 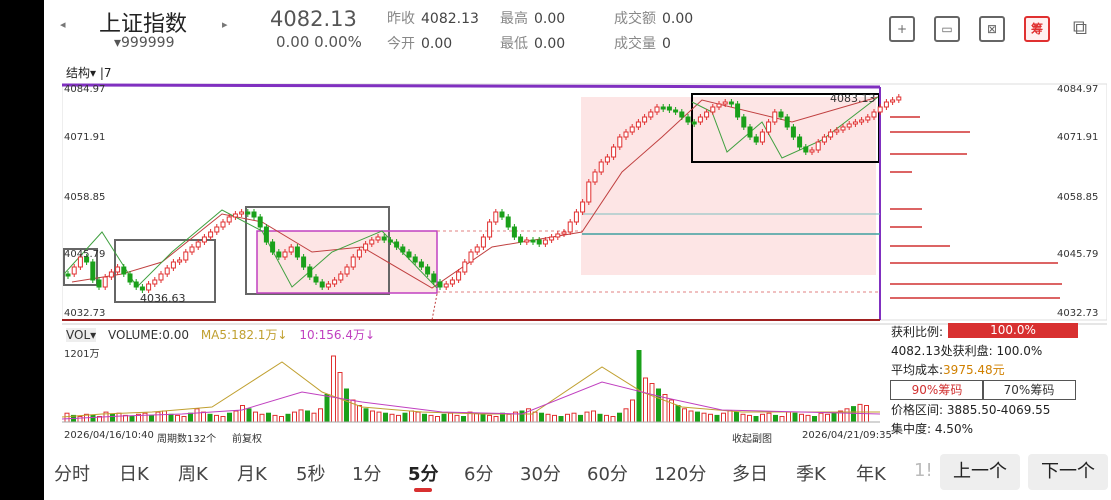 What do you see at coordinates (902, 29) in the screenshot?
I see `add-icon: +` at bounding box center [902, 29].